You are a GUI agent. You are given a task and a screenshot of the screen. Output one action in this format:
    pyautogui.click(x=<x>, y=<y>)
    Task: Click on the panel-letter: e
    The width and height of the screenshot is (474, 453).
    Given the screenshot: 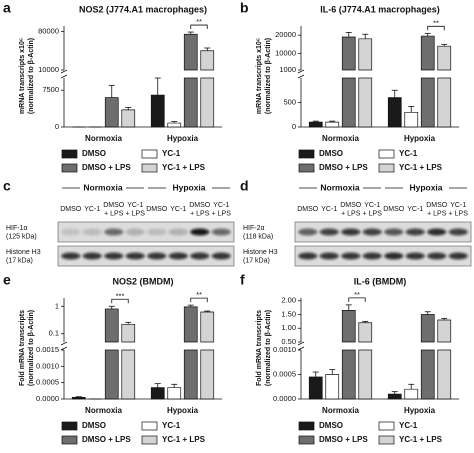 What is the action you would take?
    pyautogui.click(x=7, y=280)
    